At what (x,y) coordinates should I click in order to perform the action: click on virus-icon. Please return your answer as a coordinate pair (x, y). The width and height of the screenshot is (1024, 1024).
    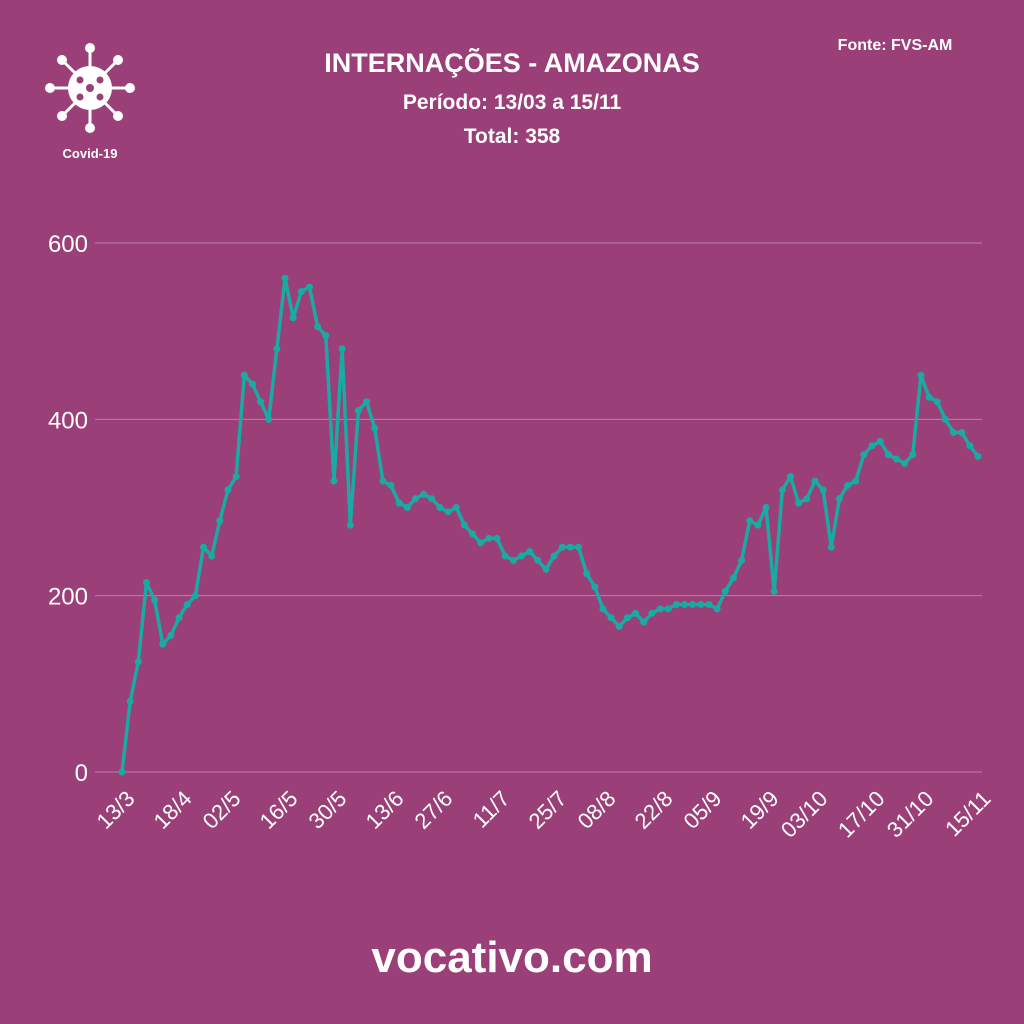
    Looking at the image, I should click on (90, 88).